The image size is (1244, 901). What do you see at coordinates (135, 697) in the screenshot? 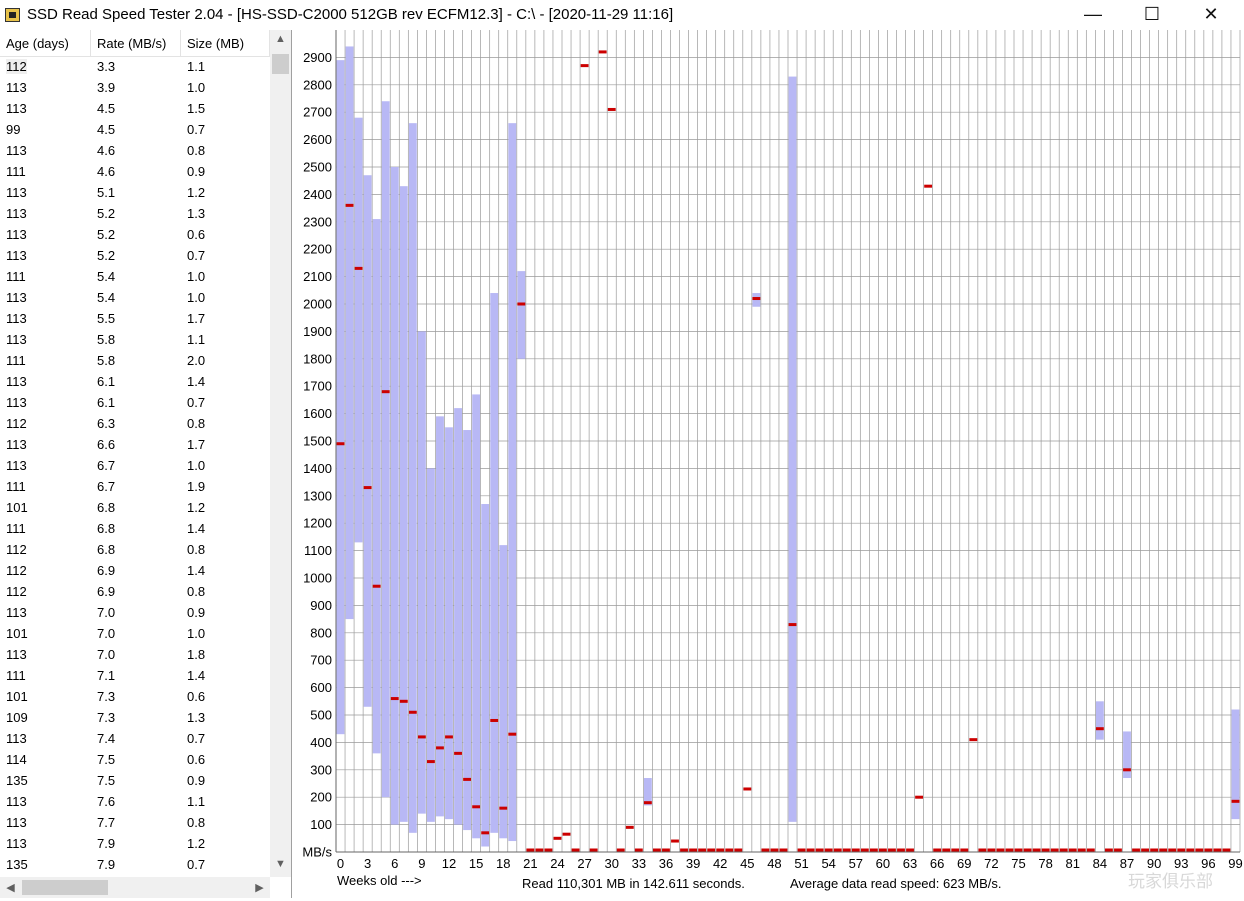
I see `table-row: 101 7.3 0.6` at bounding box center [135, 697].